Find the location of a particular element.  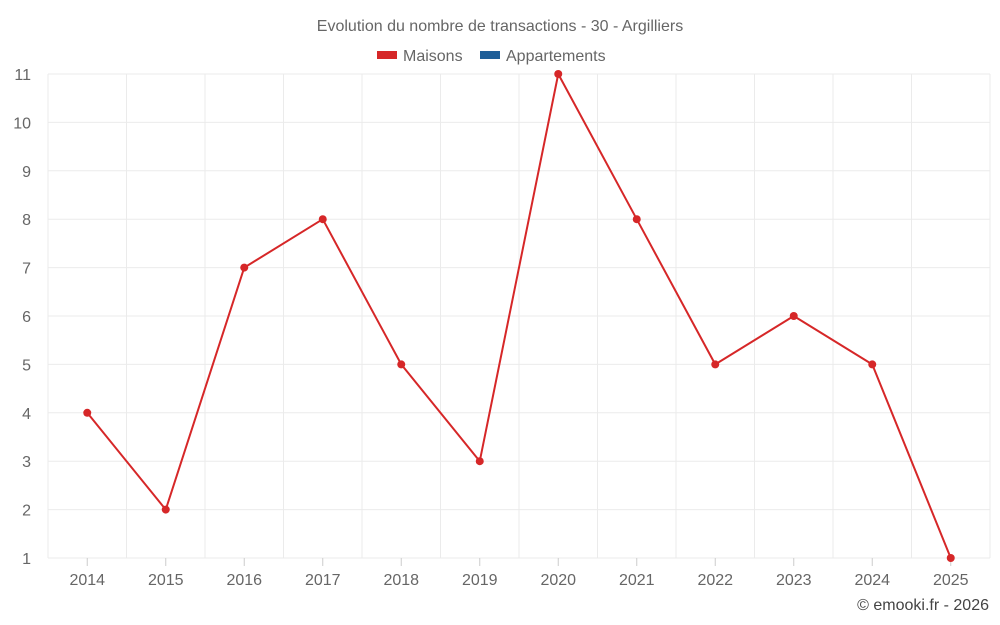

legend: Maisons Appartements is located at coordinates (491, 56).